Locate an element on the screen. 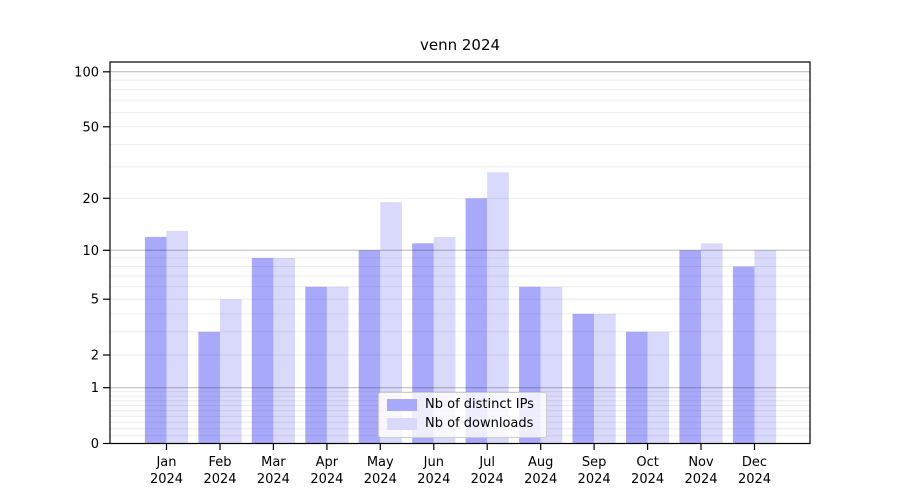 Image resolution: width=900 pixels, height=500 pixels. bar-nb-of-downloads-jun is located at coordinates (444, 340).